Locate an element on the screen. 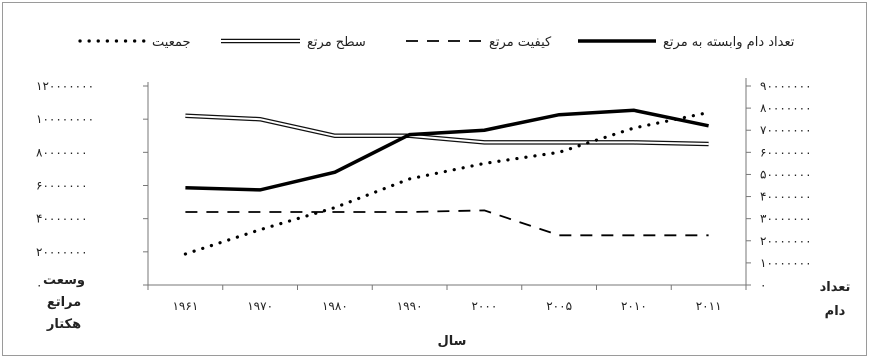  left-tick-label: ۱۰۰۰۰۰۰۰۰ is located at coordinates (65, 119).